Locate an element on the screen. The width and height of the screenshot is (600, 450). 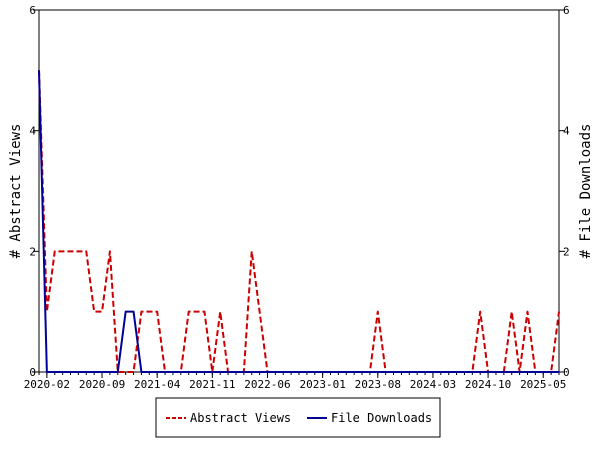
x-tick-label: 2020-09 is located at coordinates (102, 384).